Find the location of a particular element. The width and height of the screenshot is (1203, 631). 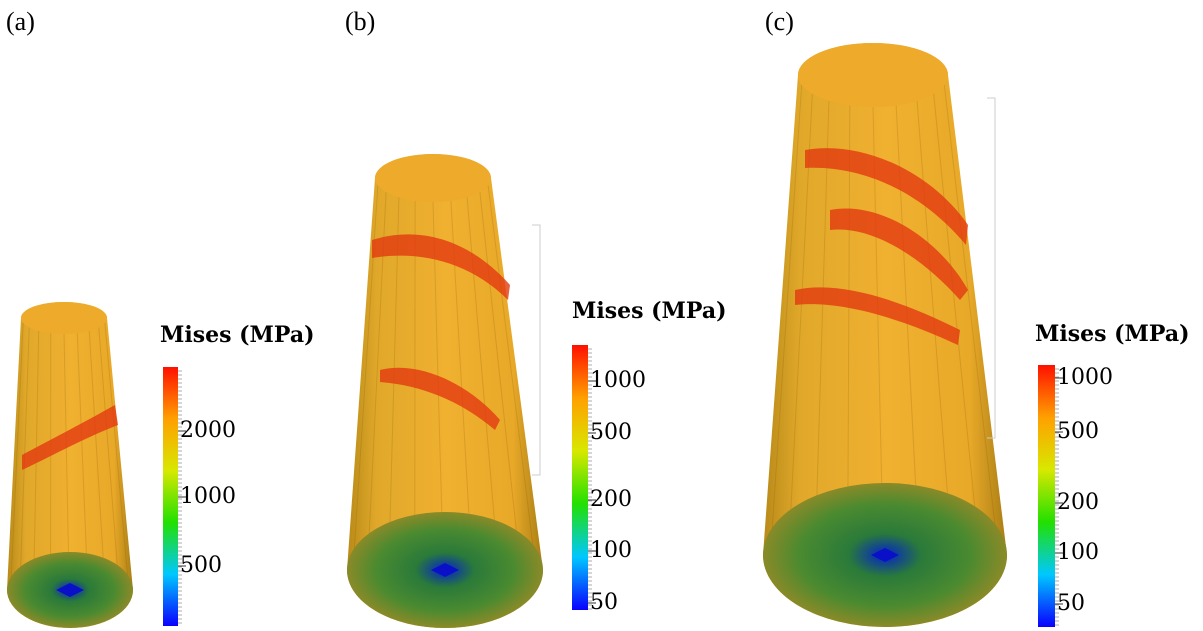

panel-label: (c) is located at coordinates (779, 21).